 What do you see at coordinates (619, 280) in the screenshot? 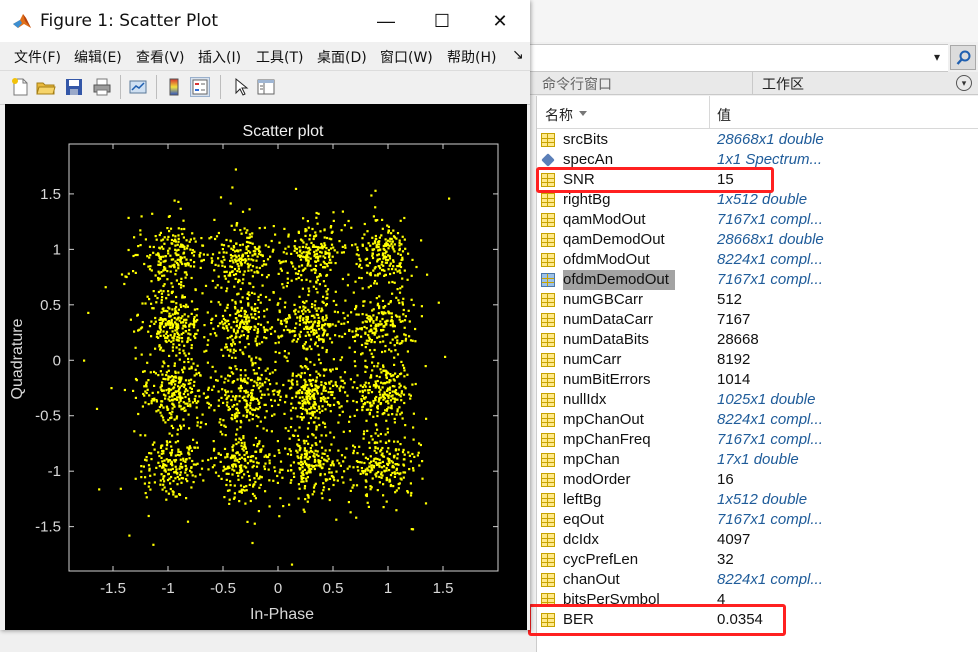
I see `variable-name: ofdmDemodOut` at bounding box center [619, 280].